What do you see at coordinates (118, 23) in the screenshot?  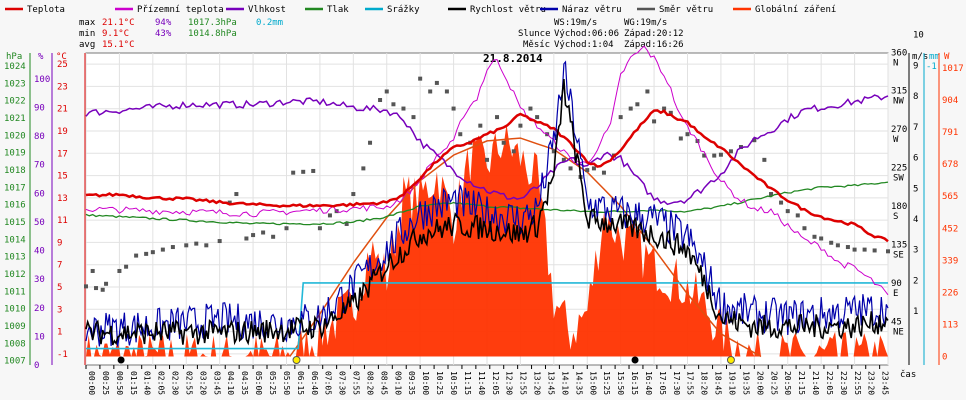 I see `stat-temp: 21.1°C` at bounding box center [118, 23].